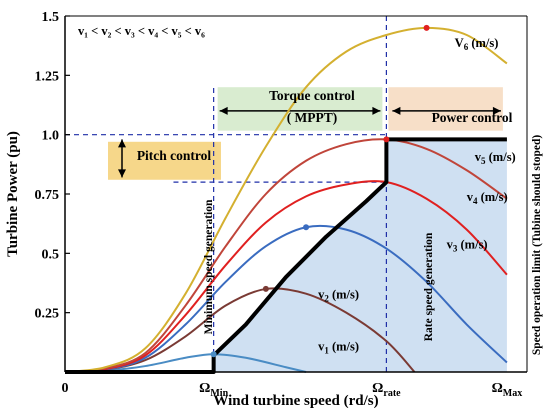  I want to click on y-tick-label: 1.0, so click(51, 136).